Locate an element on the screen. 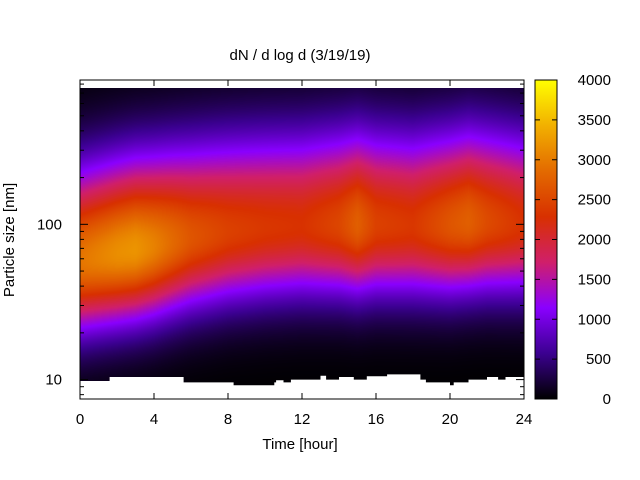 This screenshot has width=640, height=480. x-tick-label: 20 is located at coordinates (450, 419).